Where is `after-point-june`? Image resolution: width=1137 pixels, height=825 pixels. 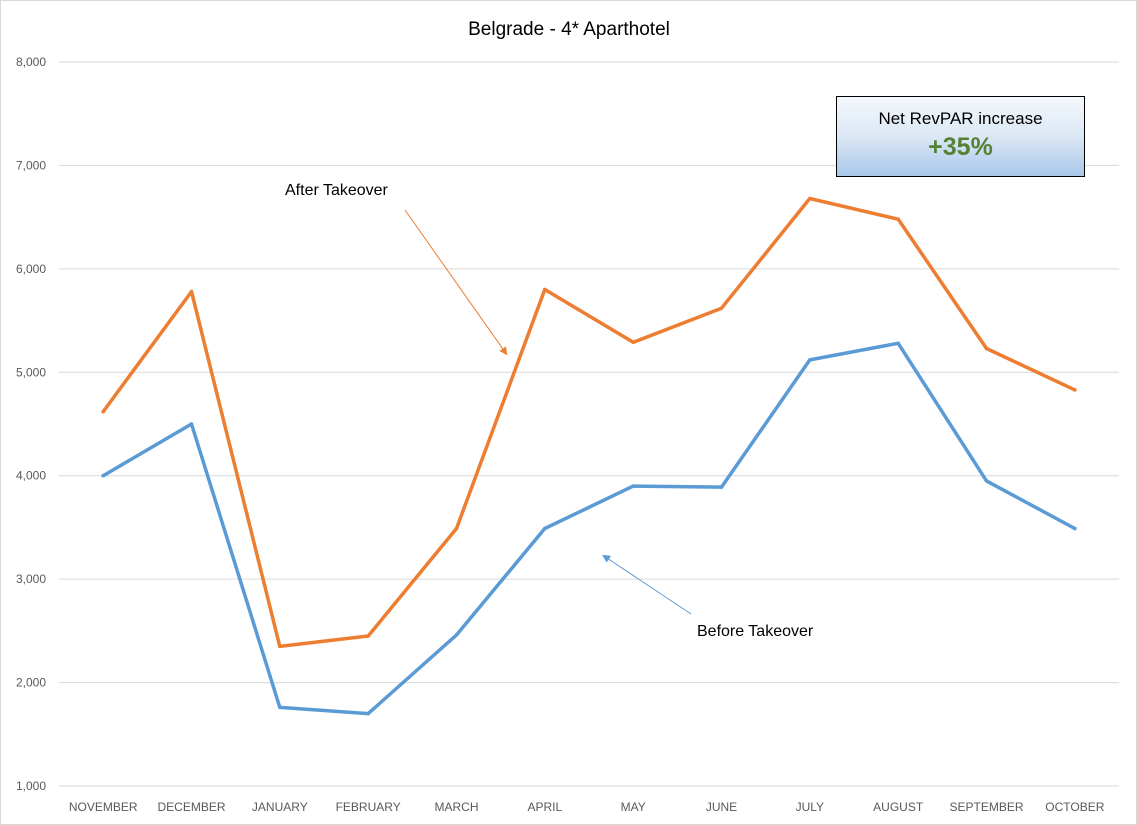 after-point-june is located at coordinates (721, 308).